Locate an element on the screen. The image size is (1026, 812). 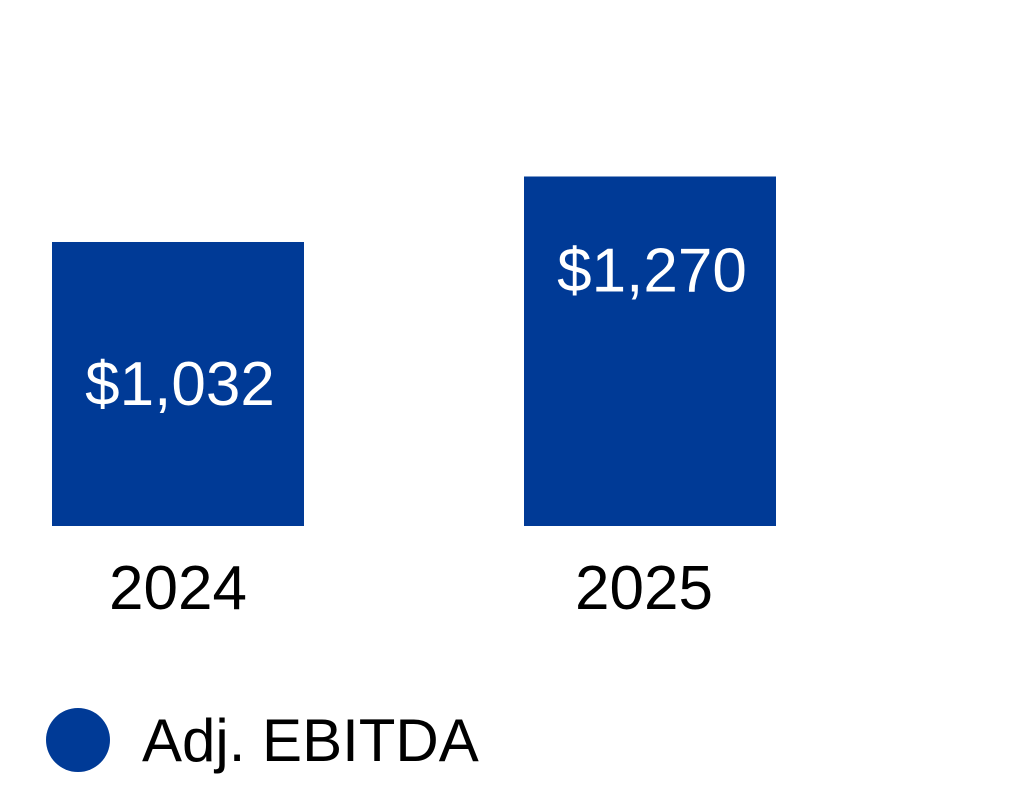
legend-label: Adj. EBITDA is located at coordinates (310, 740).